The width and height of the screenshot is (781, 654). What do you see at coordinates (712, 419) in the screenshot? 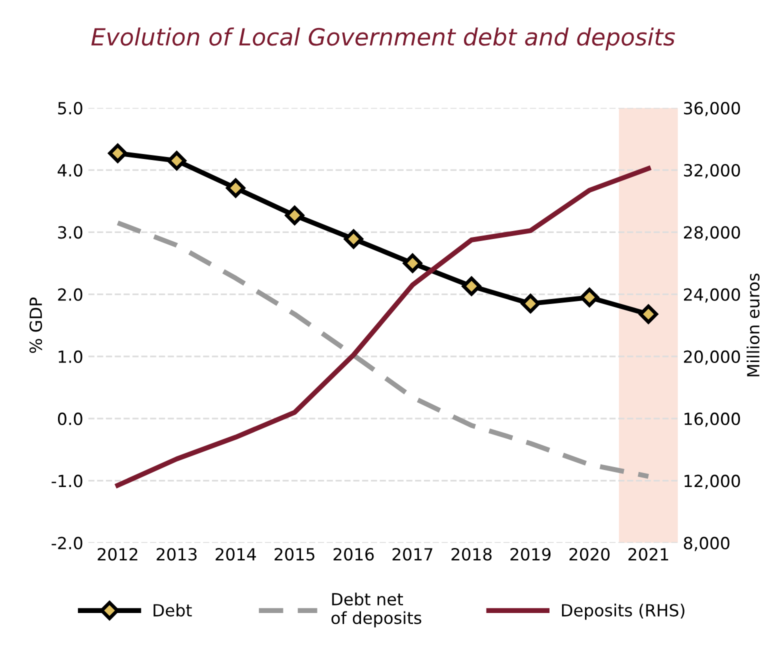
I see `y2-tick-label: 16,000` at bounding box center [712, 419].